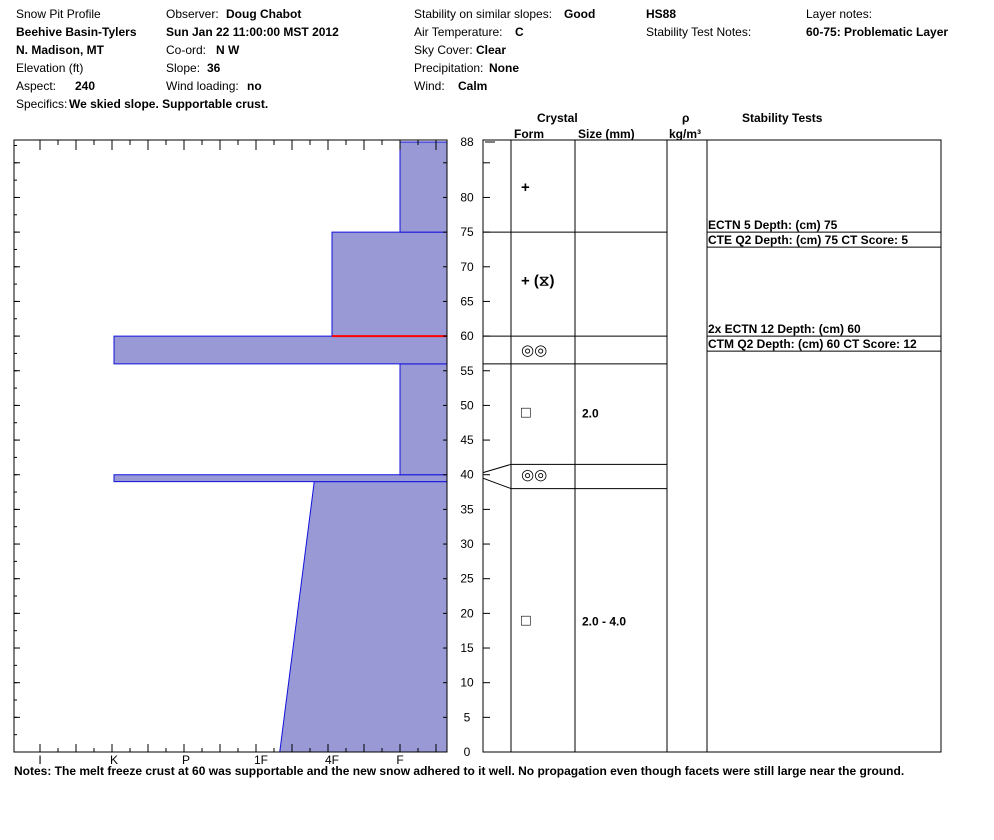 The height and width of the screenshot is (840, 994). I want to click on crystal-form-2: ◎◎, so click(534, 350).